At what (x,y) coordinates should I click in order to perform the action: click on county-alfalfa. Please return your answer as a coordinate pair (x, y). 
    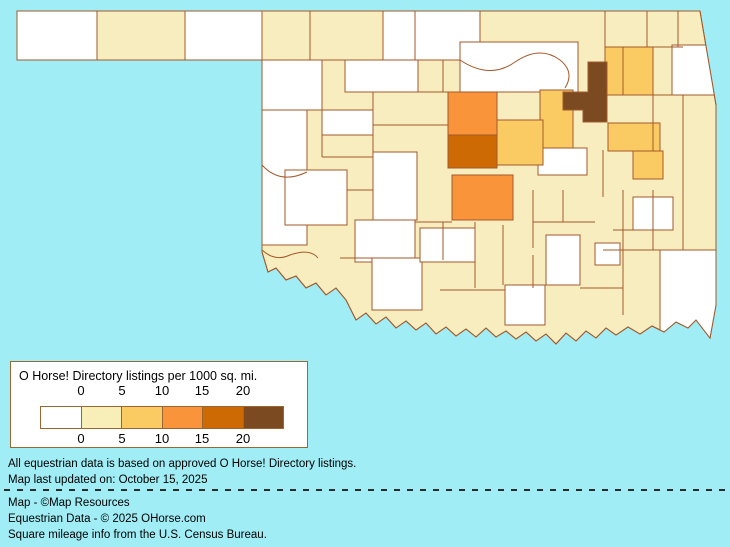
    Looking at the image, I should click on (399, 36).